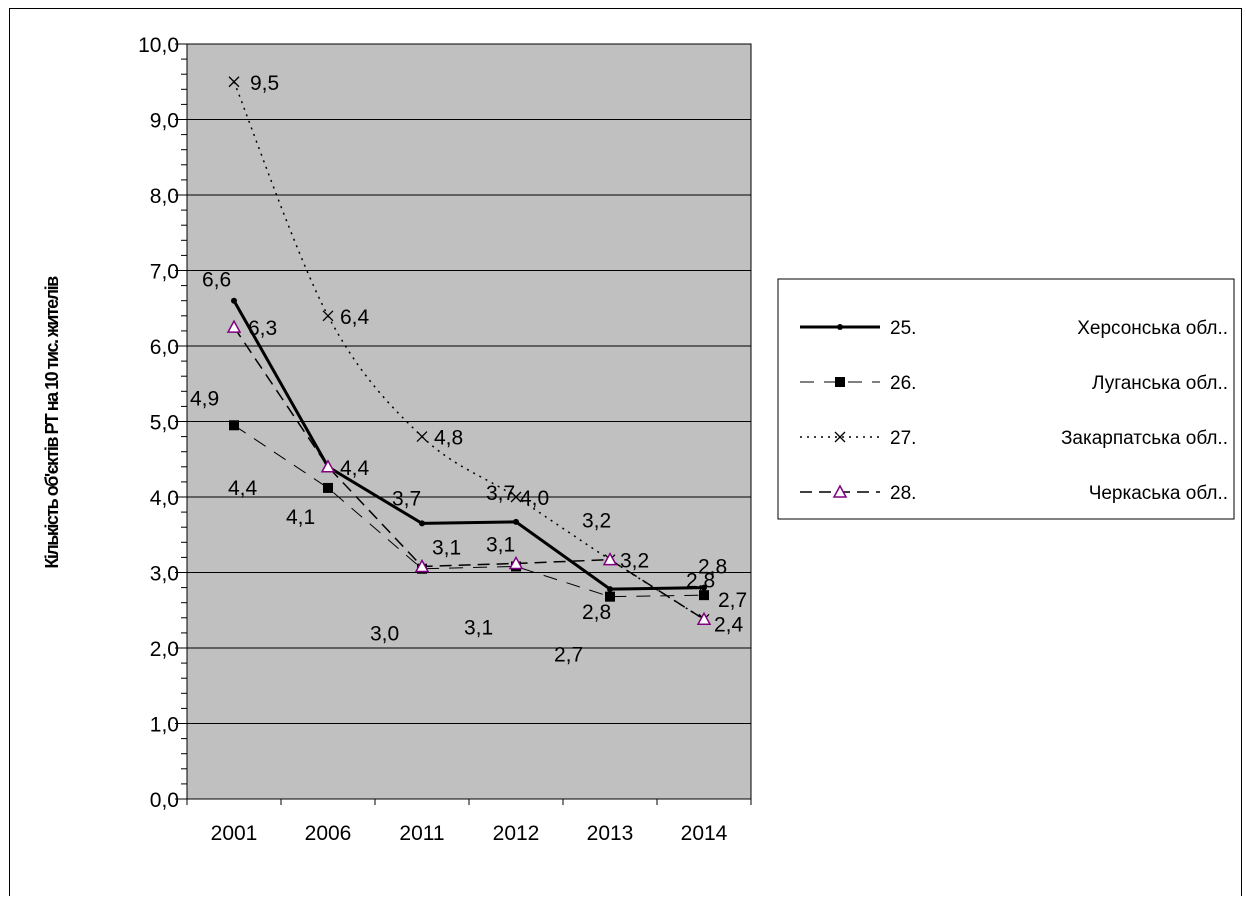 This screenshot has height=899, width=1246. Describe the element at coordinates (448, 438) in the screenshot. I see `data-label: 4,8` at that location.